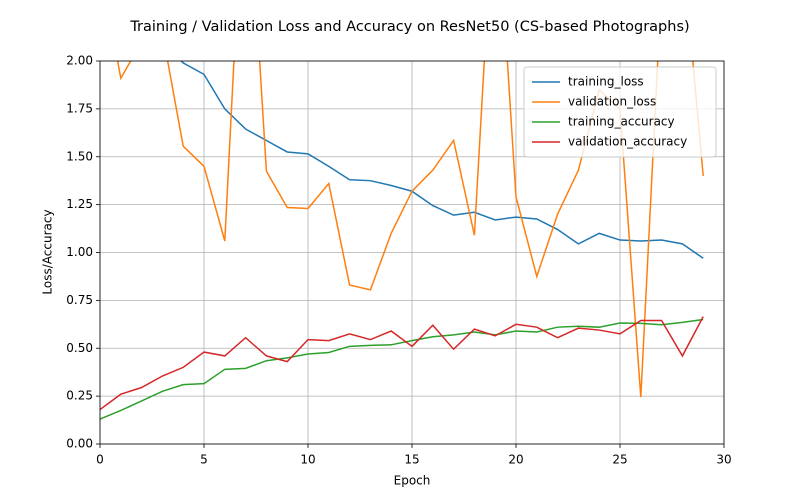  What do you see at coordinates (307, 460) in the screenshot?
I see `x-tick-label: 10` at bounding box center [307, 460].